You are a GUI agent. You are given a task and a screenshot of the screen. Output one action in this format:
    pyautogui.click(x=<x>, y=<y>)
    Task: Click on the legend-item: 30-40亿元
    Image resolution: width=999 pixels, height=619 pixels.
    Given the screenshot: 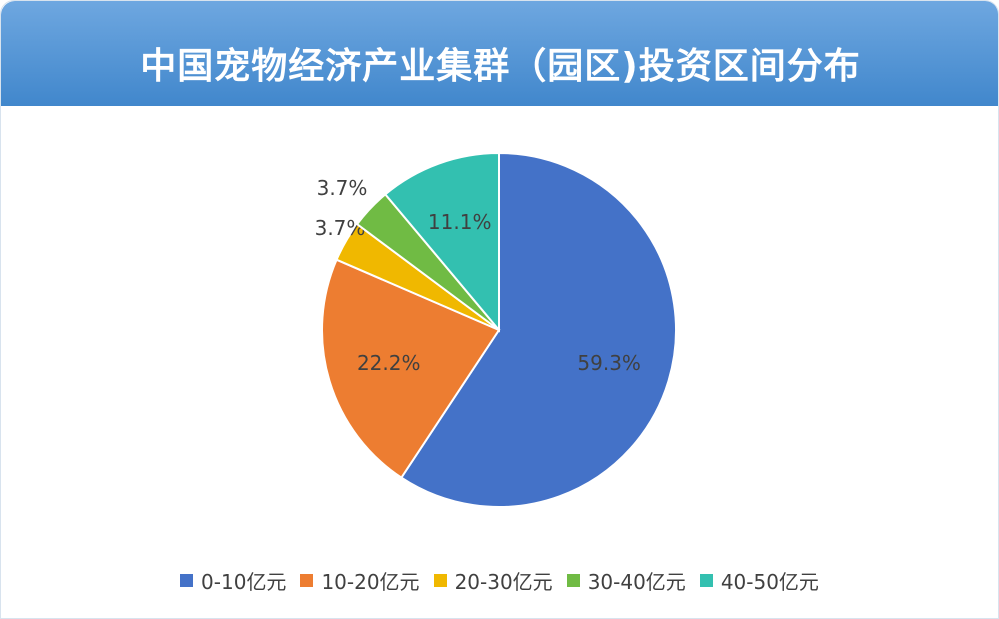 What is the action you would take?
    pyautogui.click(x=626, y=580)
    